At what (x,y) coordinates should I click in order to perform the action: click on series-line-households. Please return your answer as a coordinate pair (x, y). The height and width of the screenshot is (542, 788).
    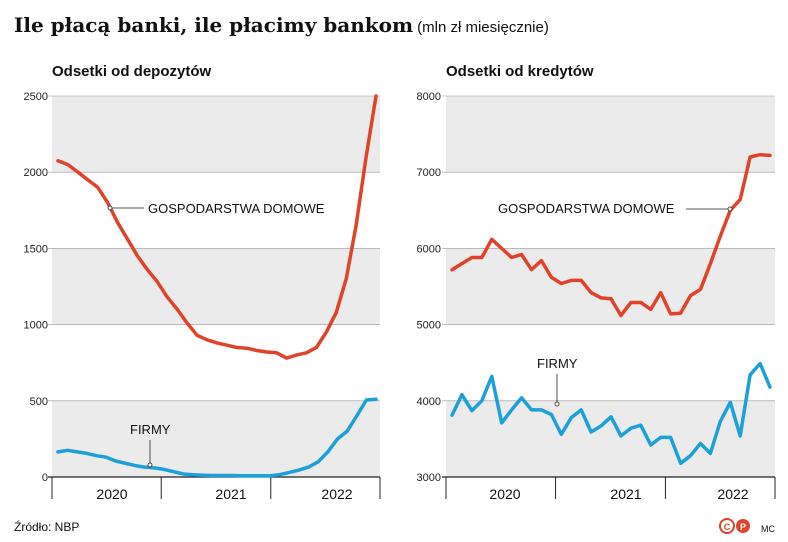
    Looking at the image, I should click on (611, 235).